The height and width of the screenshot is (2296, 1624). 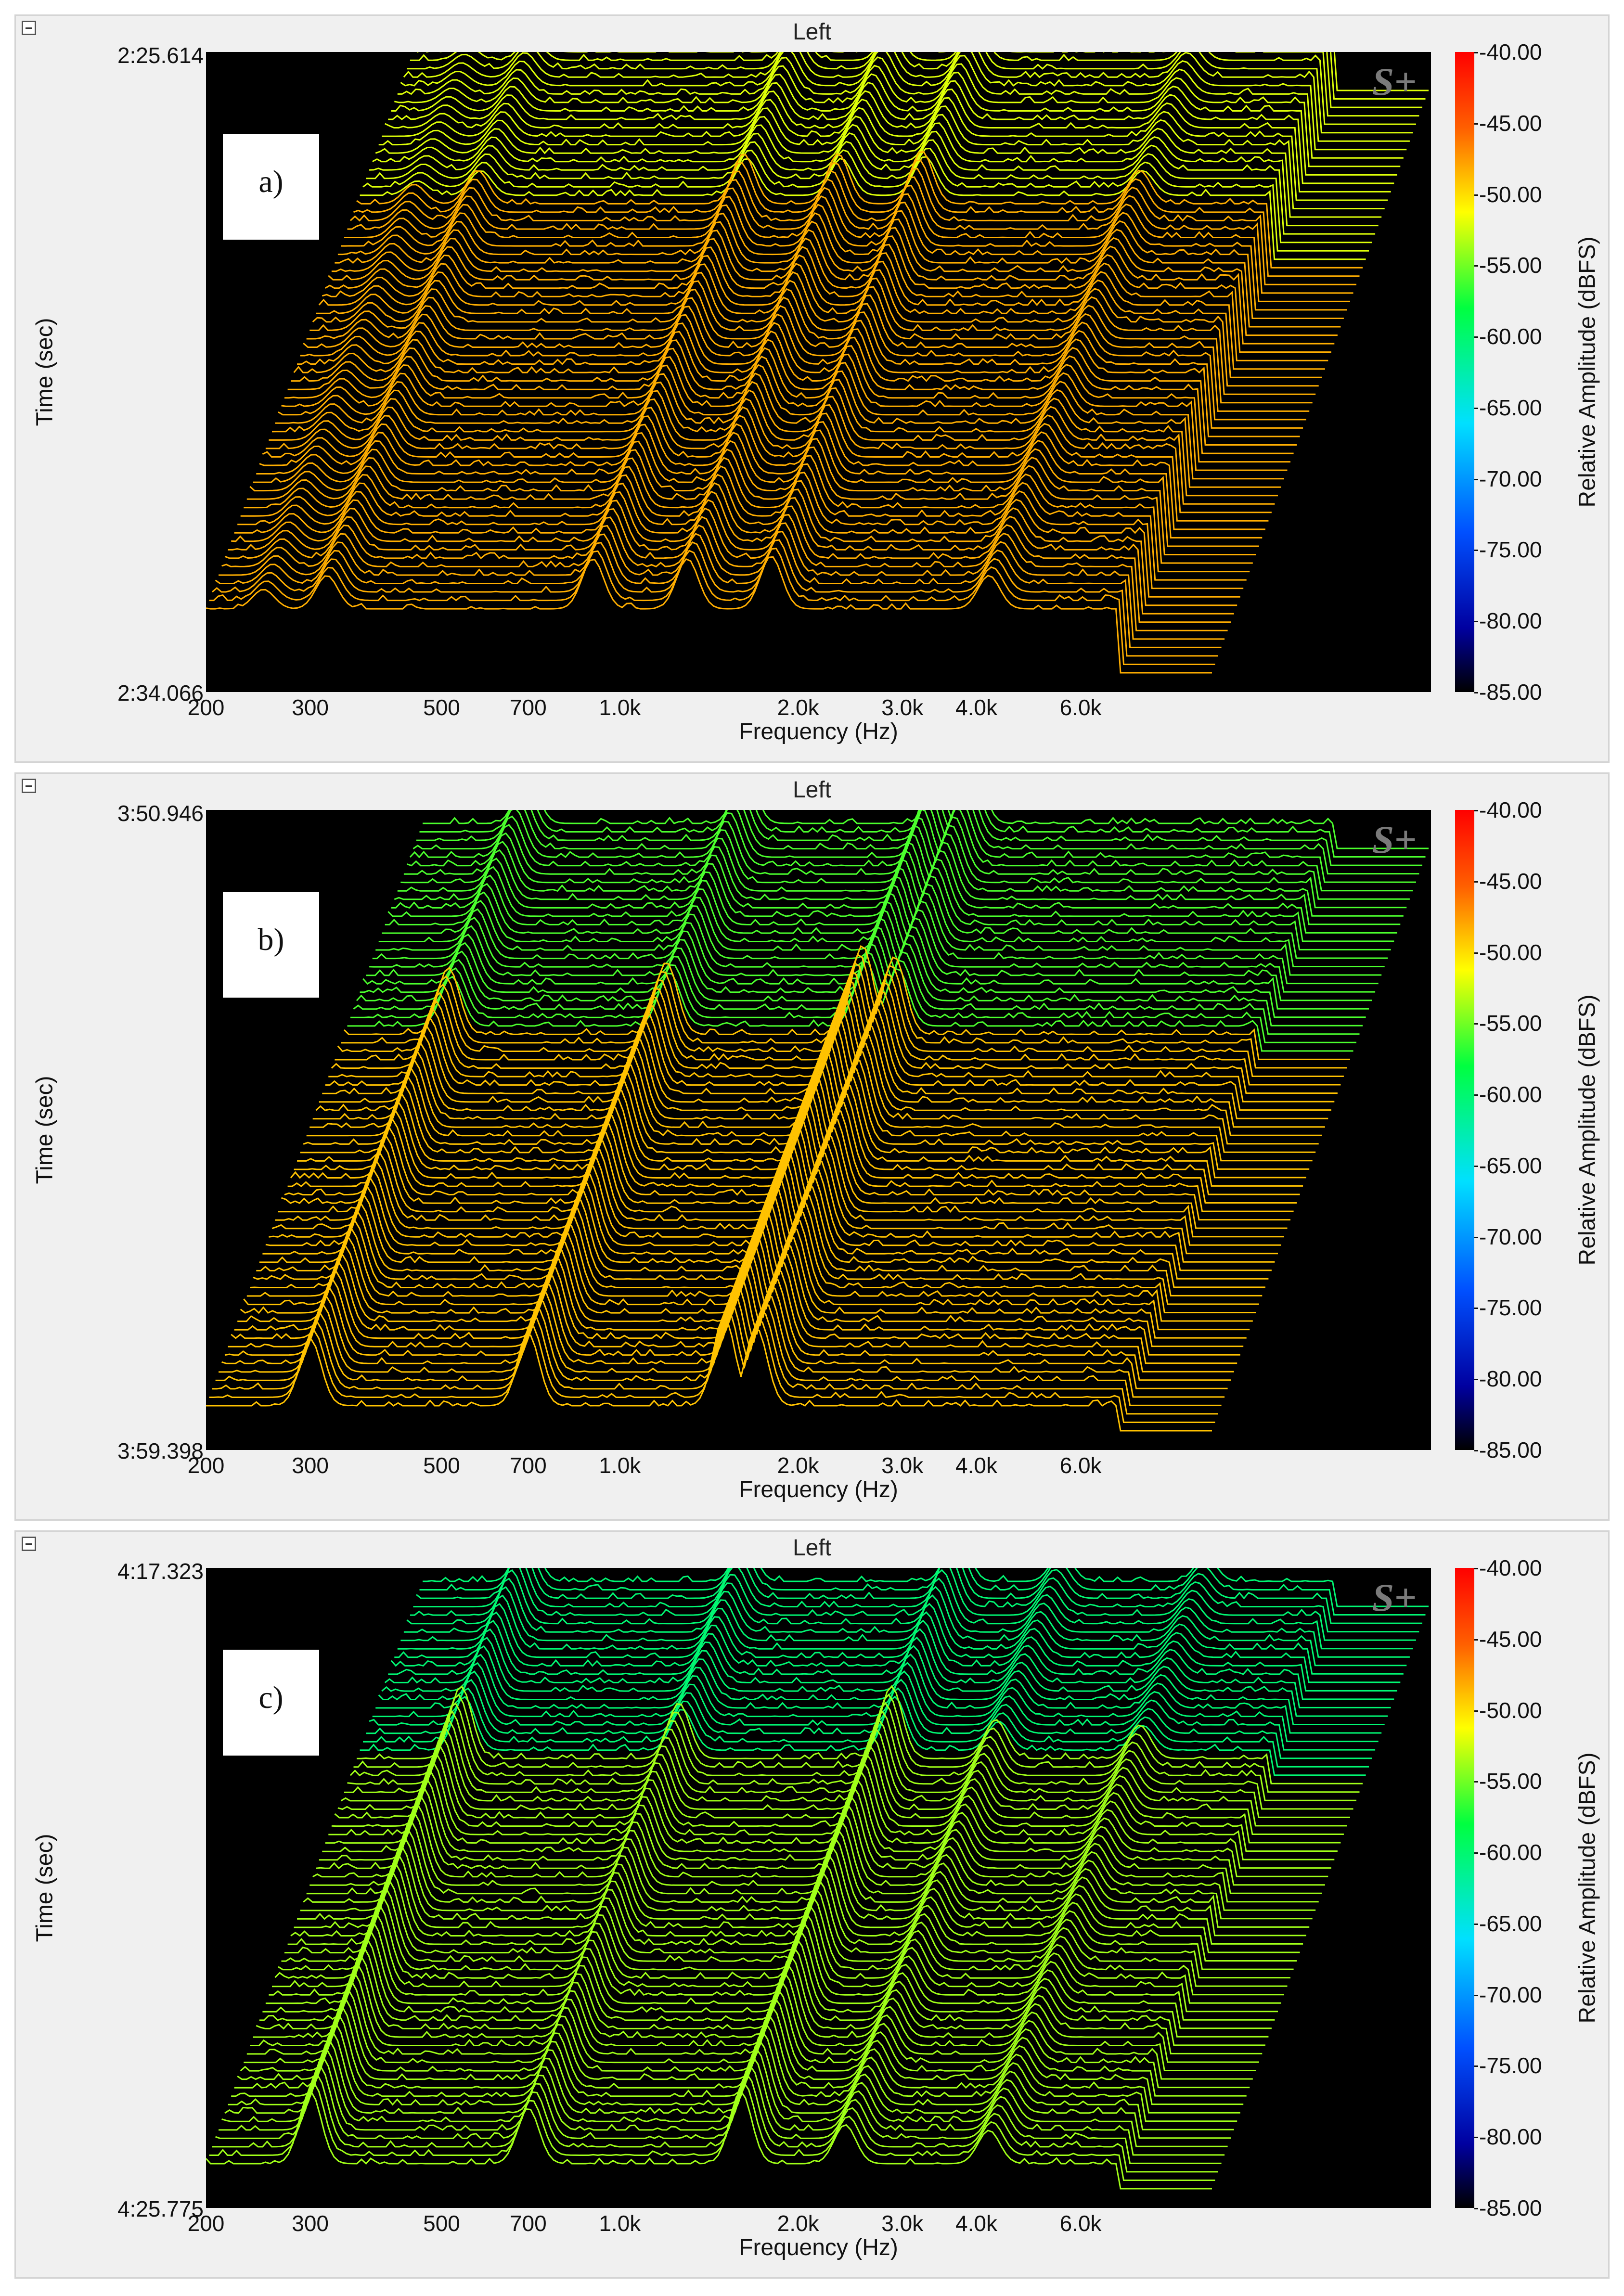 What do you see at coordinates (160, 2208) in the screenshot?
I see `time-end-label: 4:25.775` at bounding box center [160, 2208].